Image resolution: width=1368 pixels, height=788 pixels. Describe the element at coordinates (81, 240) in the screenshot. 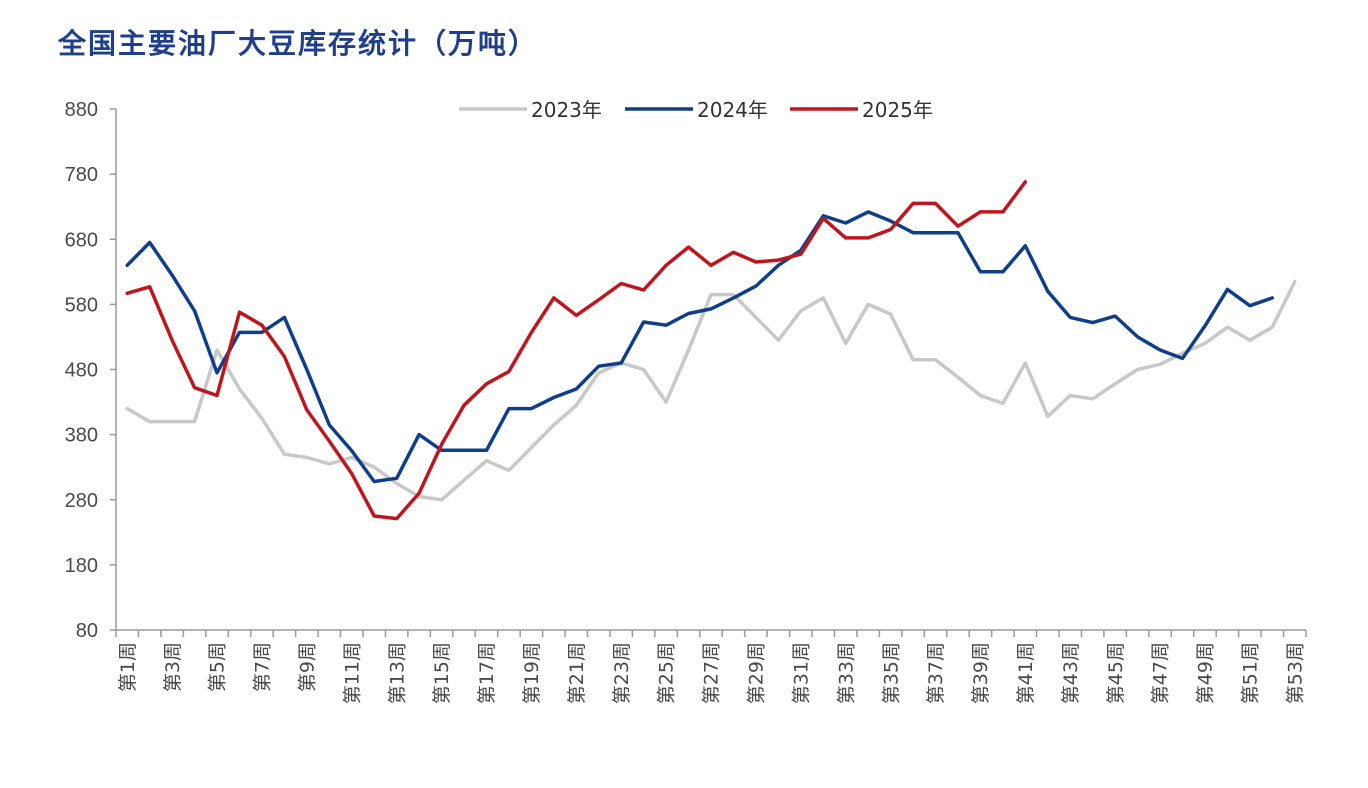

I see `y-tick-label: 680` at that location.